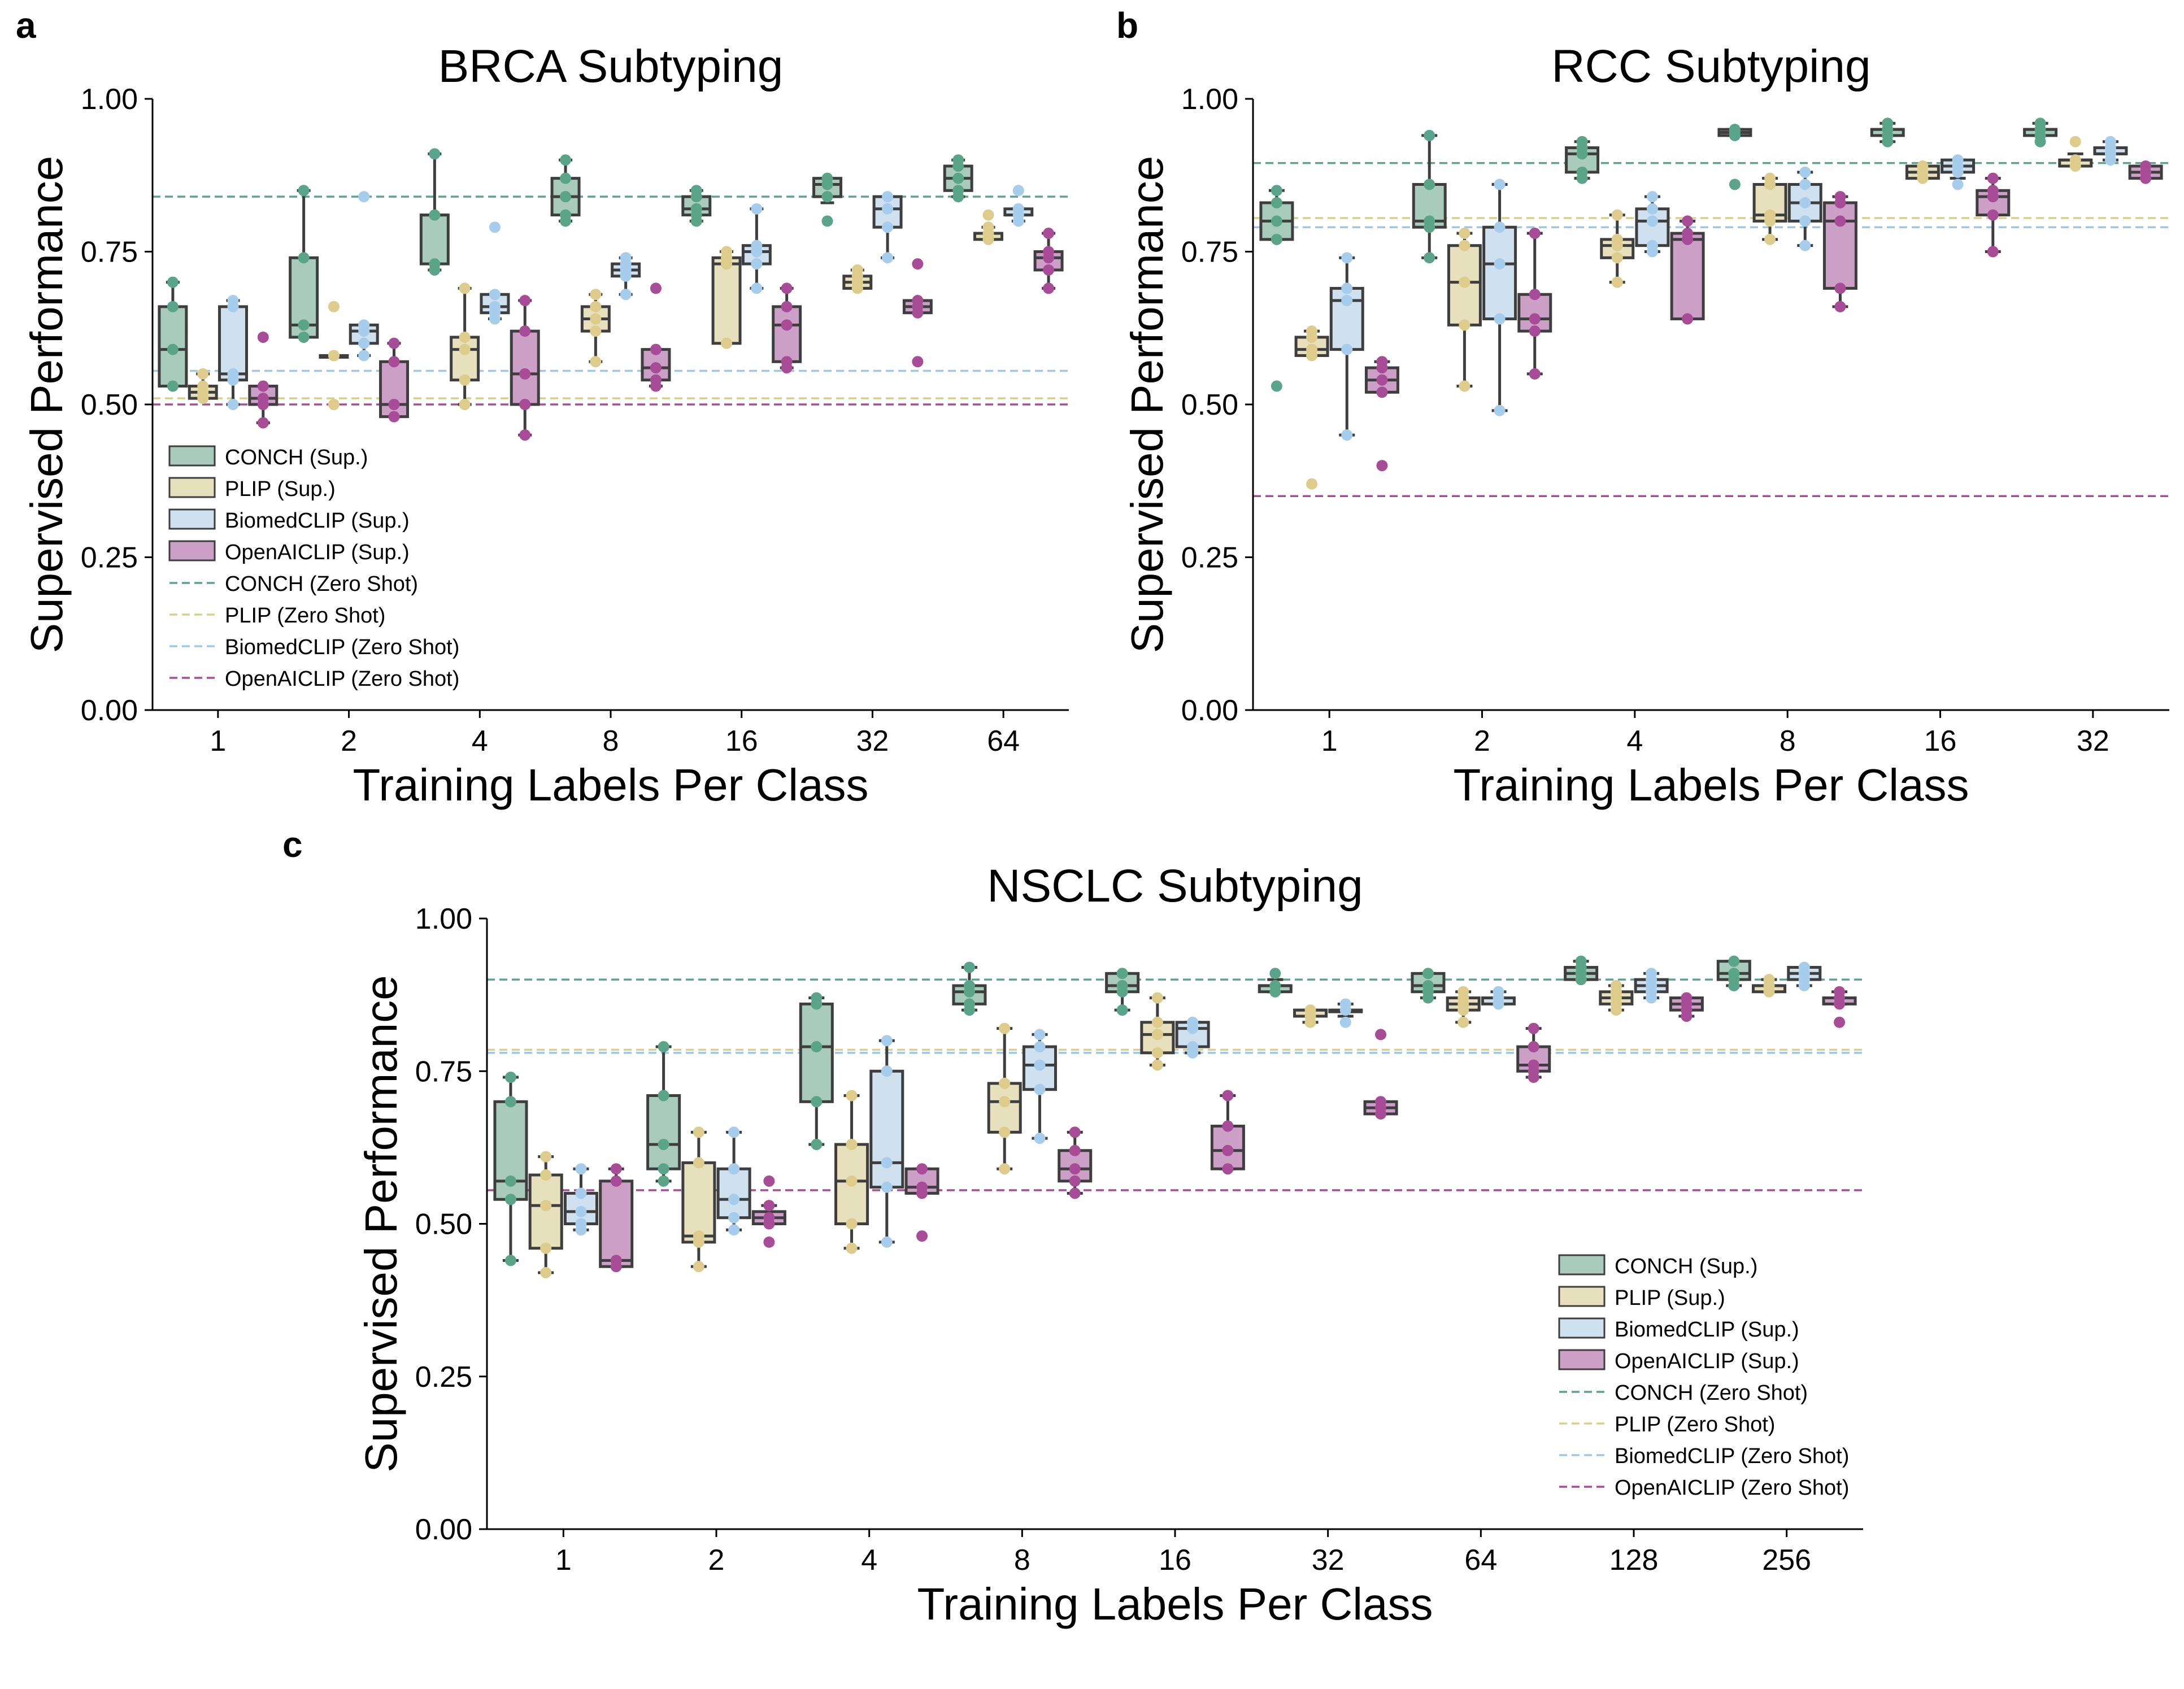 The width and height of the screenshot is (2184, 1689). I want to click on y-axis-label: Supervised Performance, so click(381, 1224).